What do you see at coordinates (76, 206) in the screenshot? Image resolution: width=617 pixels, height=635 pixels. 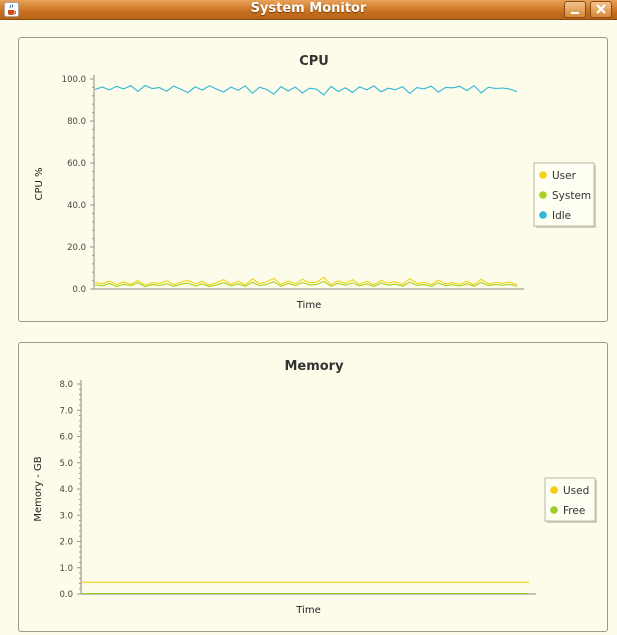 I see `y-tick-label: 40.0` at bounding box center [76, 206].